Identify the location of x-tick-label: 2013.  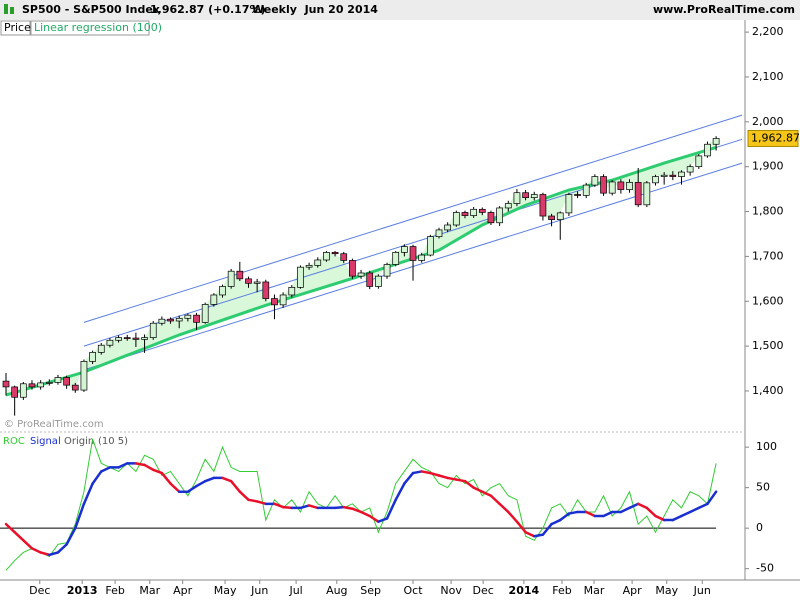
(82, 590).